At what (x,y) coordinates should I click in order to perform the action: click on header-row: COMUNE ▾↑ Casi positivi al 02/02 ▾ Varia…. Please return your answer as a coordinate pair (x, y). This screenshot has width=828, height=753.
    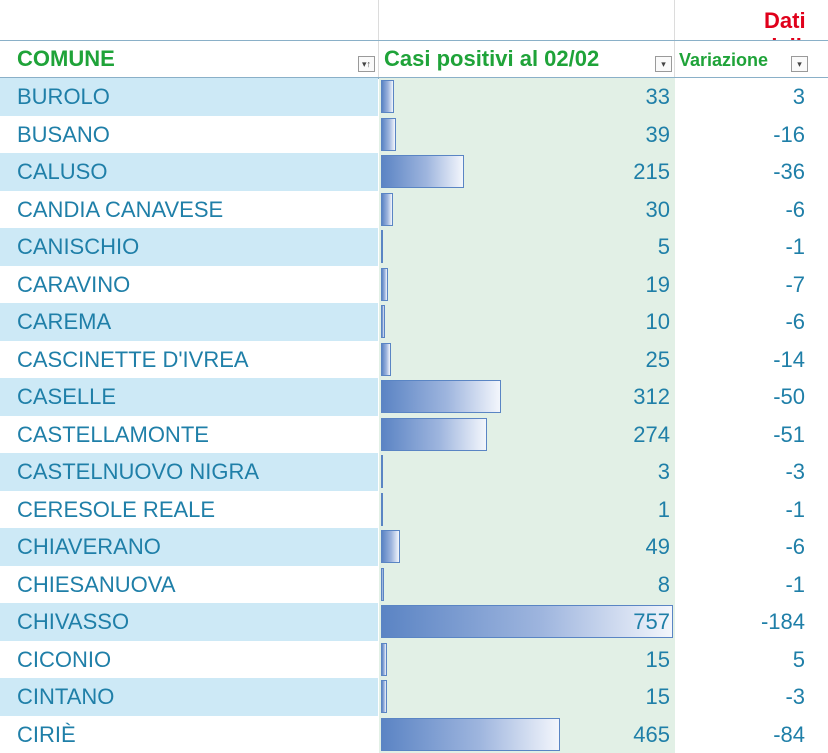
    Looking at the image, I should click on (414, 59).